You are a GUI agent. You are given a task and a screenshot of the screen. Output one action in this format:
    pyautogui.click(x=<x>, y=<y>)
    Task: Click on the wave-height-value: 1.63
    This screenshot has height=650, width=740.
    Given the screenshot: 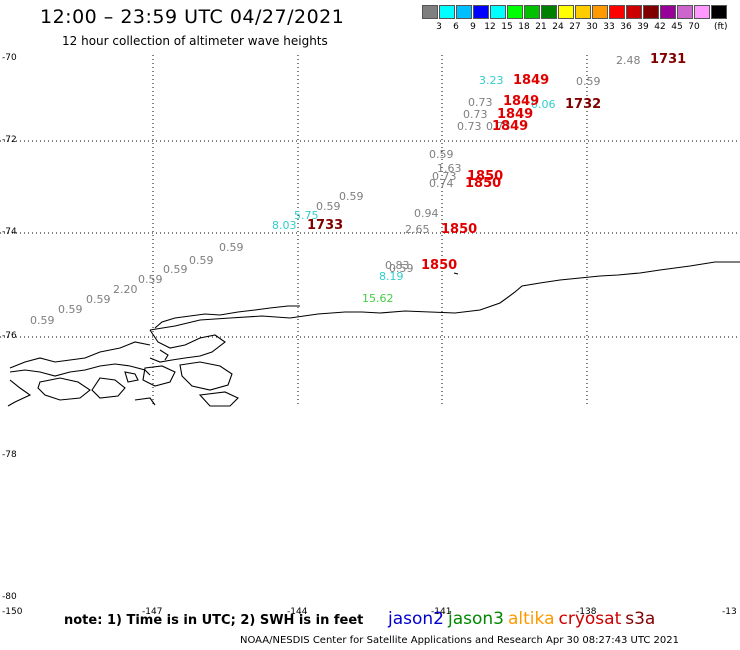 What is the action you would take?
    pyautogui.click(x=449, y=168)
    